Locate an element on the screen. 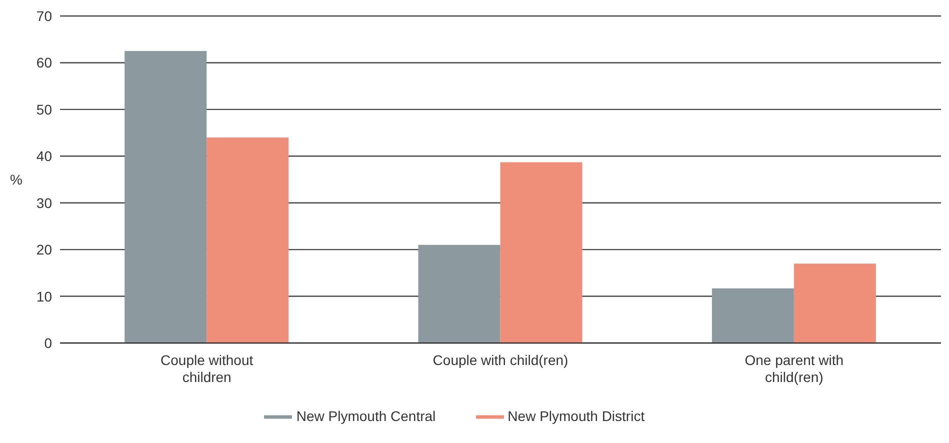 The image size is (949, 443). y-tick-label: 10 is located at coordinates (44, 296).